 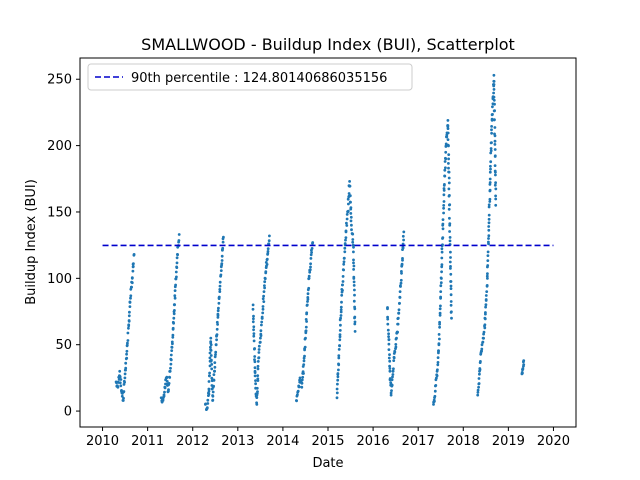 I want to click on x-tick-label: 2018, so click(x=463, y=441).